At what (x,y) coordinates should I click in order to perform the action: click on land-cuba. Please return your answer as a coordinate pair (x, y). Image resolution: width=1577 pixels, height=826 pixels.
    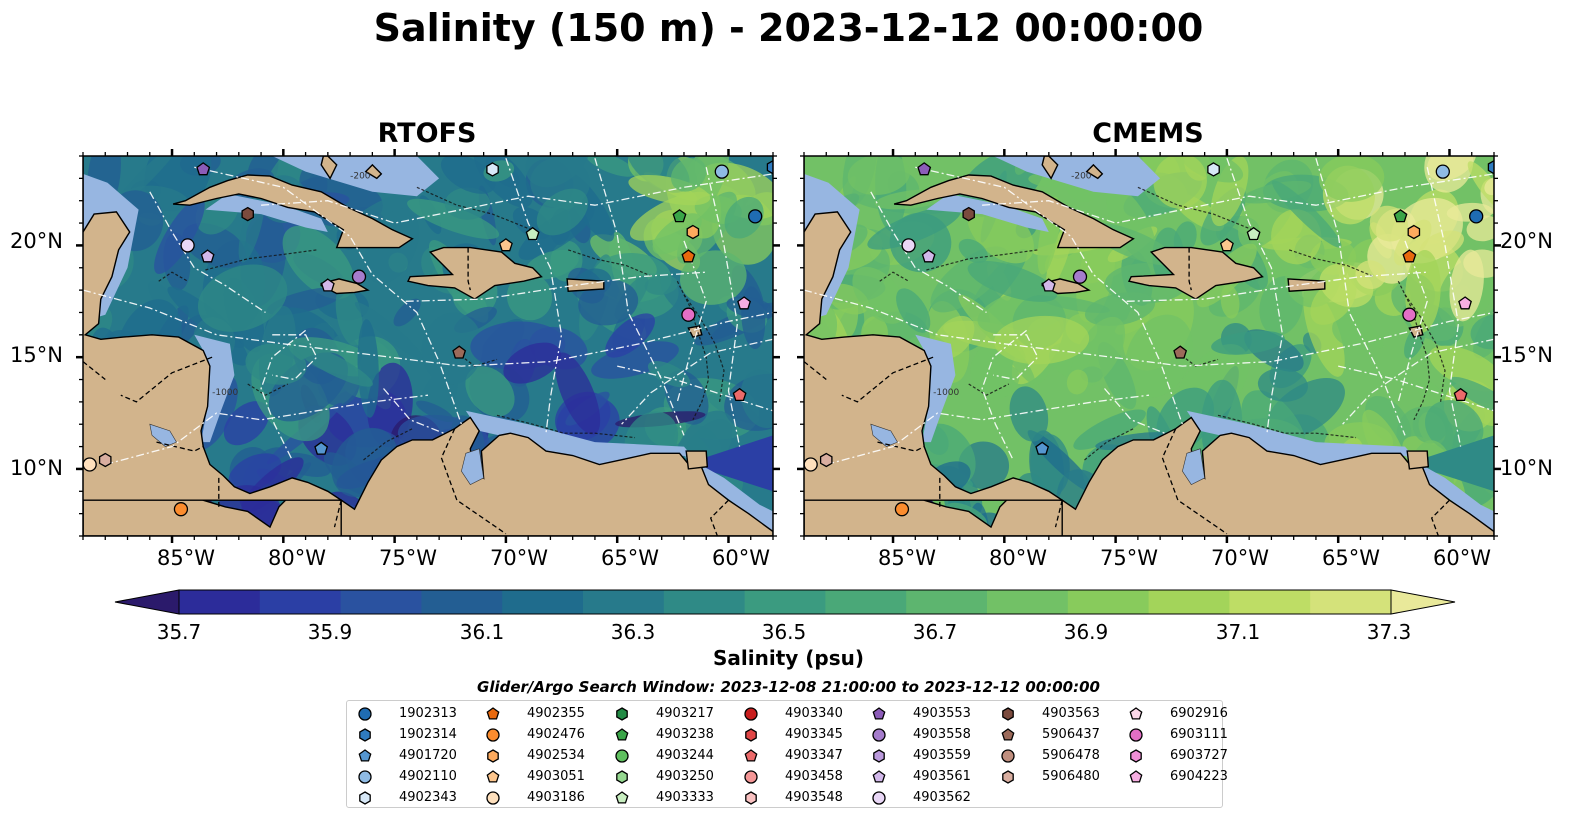
    Looking at the image, I should click on (293, 211).